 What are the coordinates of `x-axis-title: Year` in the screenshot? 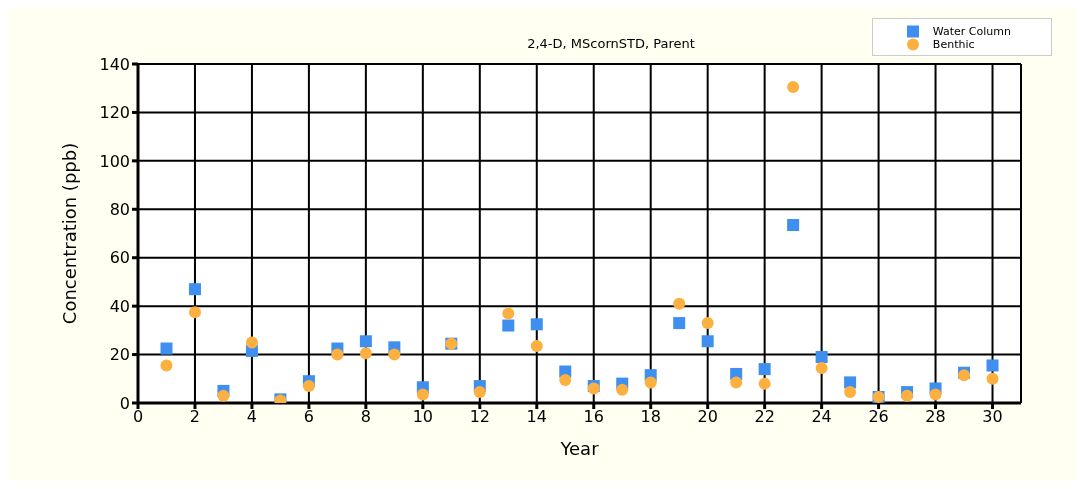 It's located at (579, 448).